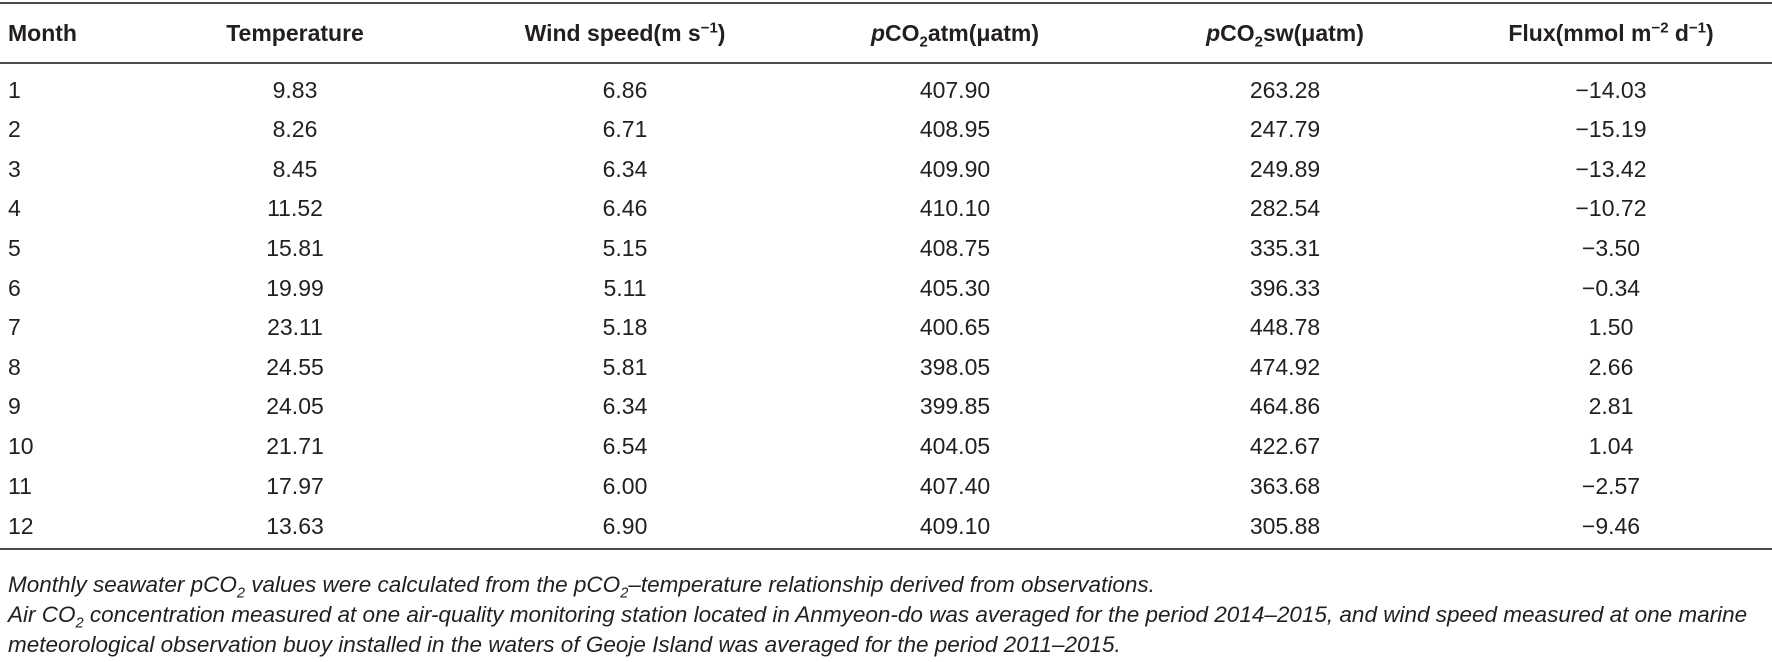 Image resolution: width=1772 pixels, height=662 pixels. What do you see at coordinates (1611, 406) in the screenshot?
I see `cell-flux: 2.81` at bounding box center [1611, 406].